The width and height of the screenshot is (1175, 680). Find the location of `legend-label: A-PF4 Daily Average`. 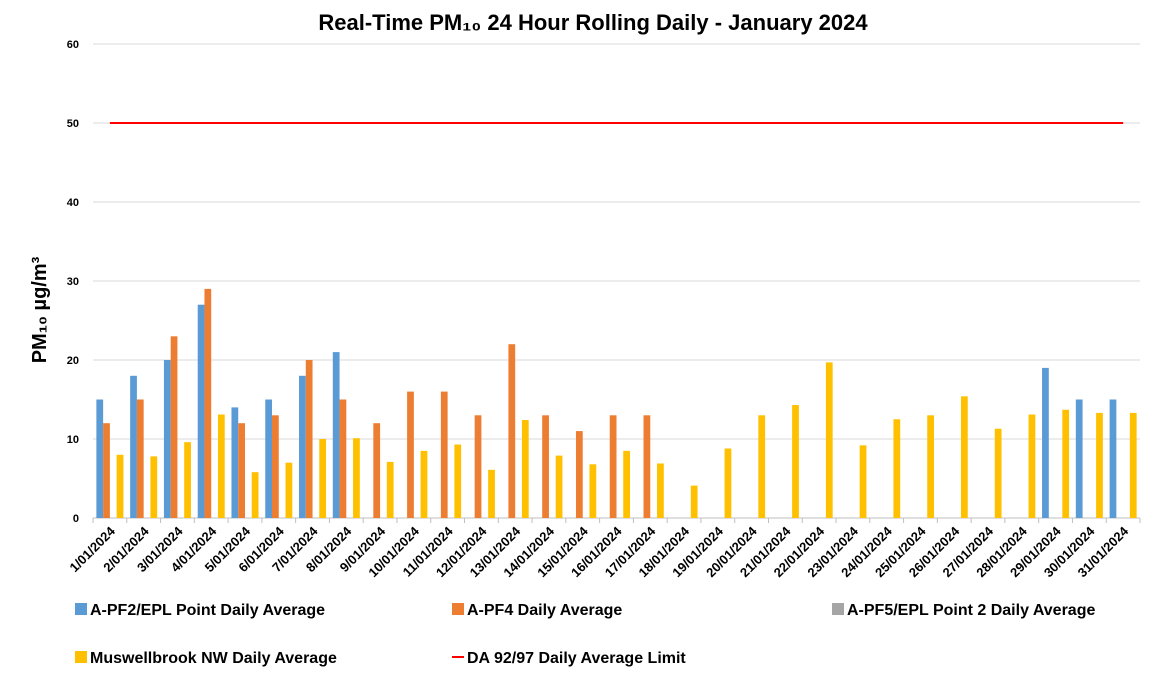

legend-label: A-PF4 Daily Average is located at coordinates (544, 610).